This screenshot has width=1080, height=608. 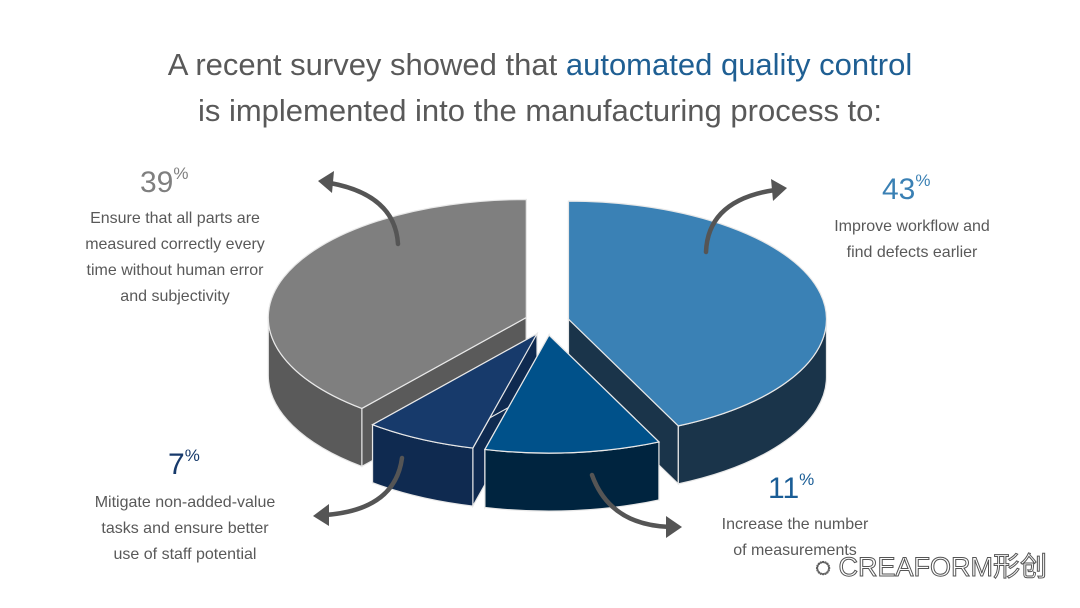 I want to click on pct-43: 43%, so click(x=906, y=188).